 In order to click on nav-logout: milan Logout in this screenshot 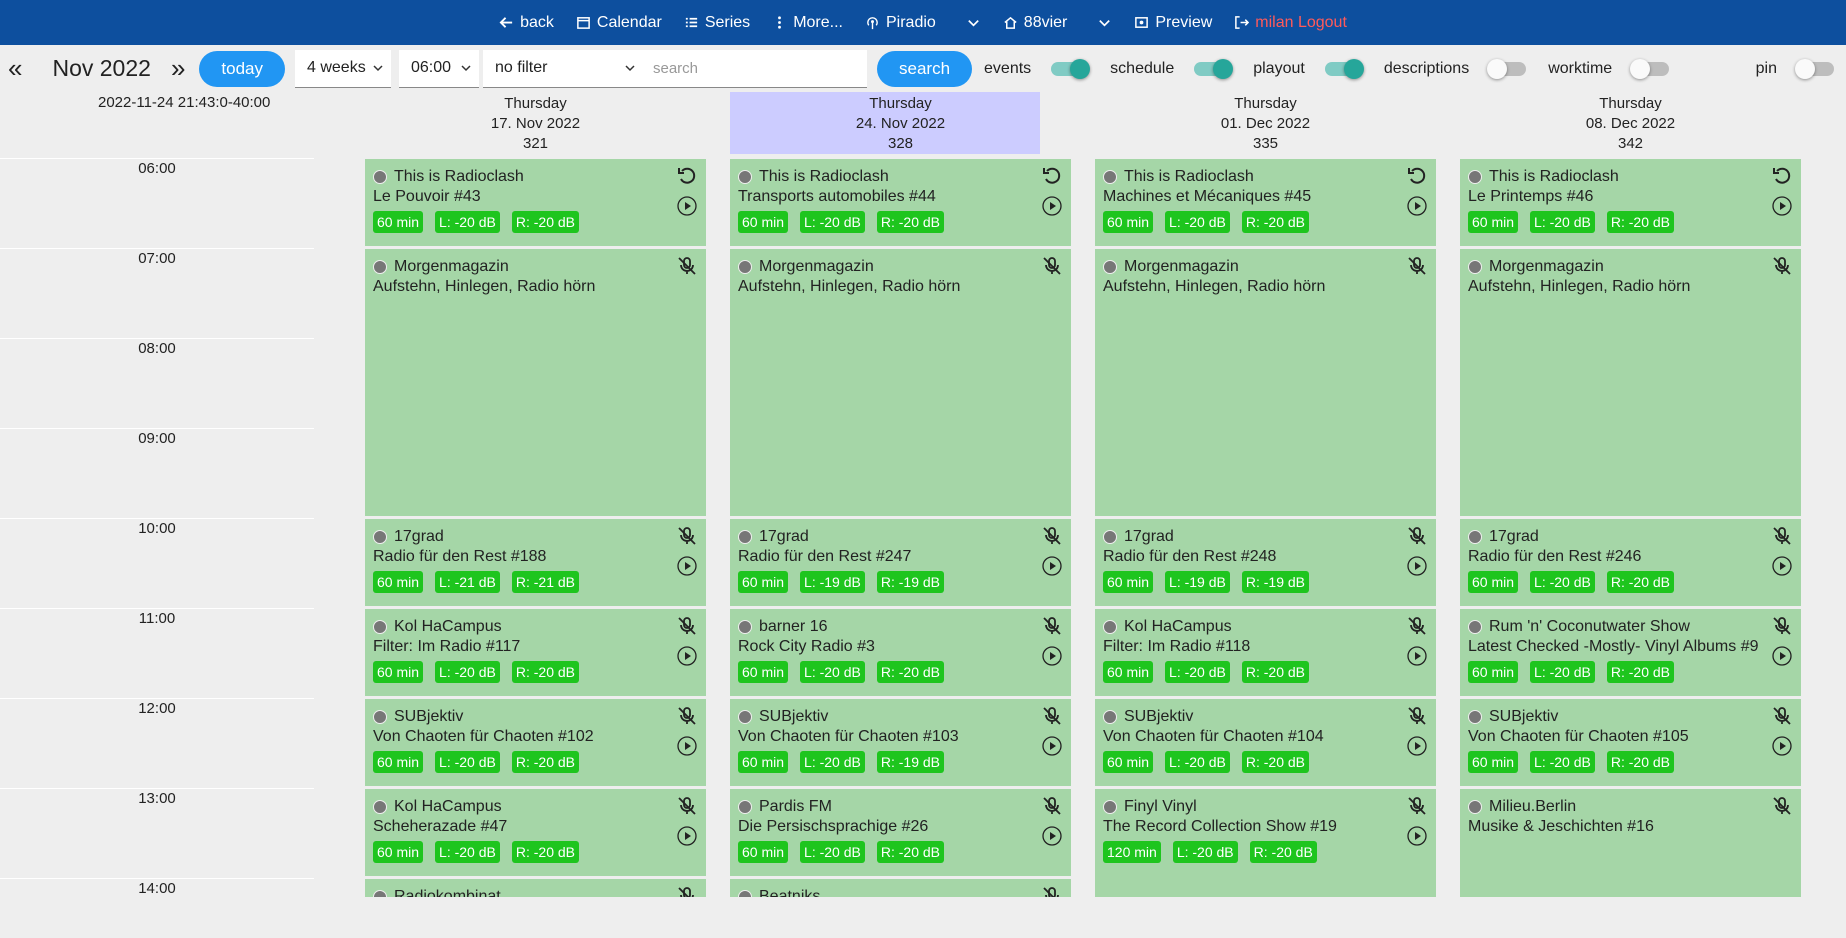, I will do `click(1290, 23)`.